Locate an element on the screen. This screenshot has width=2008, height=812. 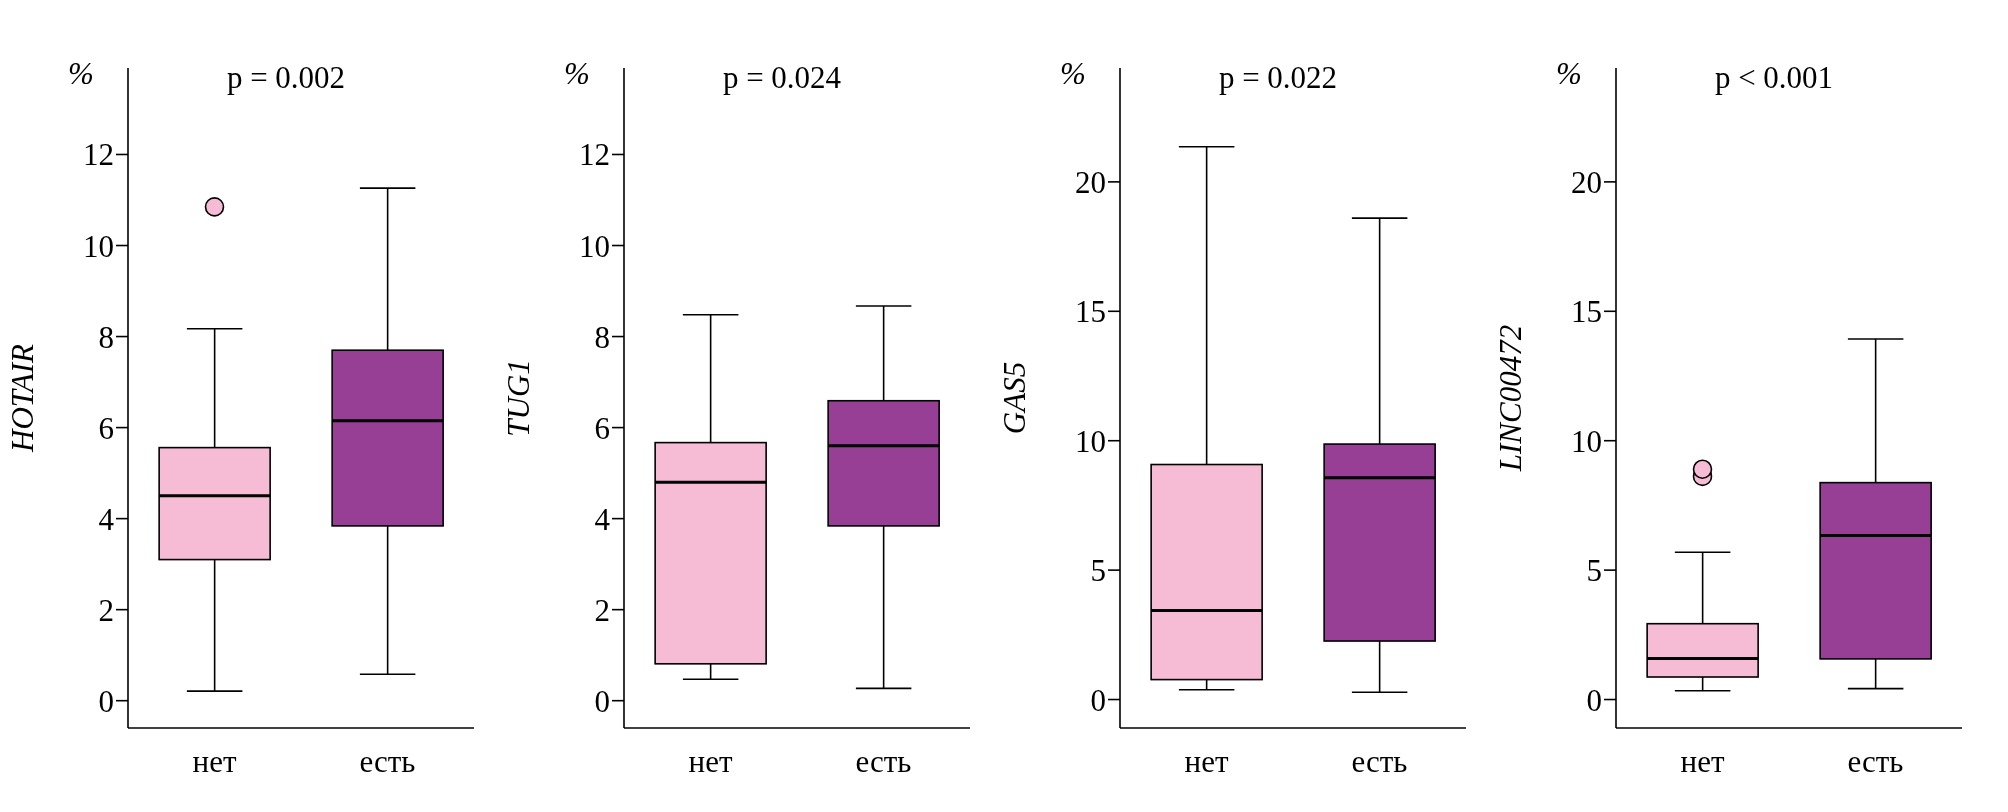
y-axis-title: TUG1 is located at coordinates (519, 398).